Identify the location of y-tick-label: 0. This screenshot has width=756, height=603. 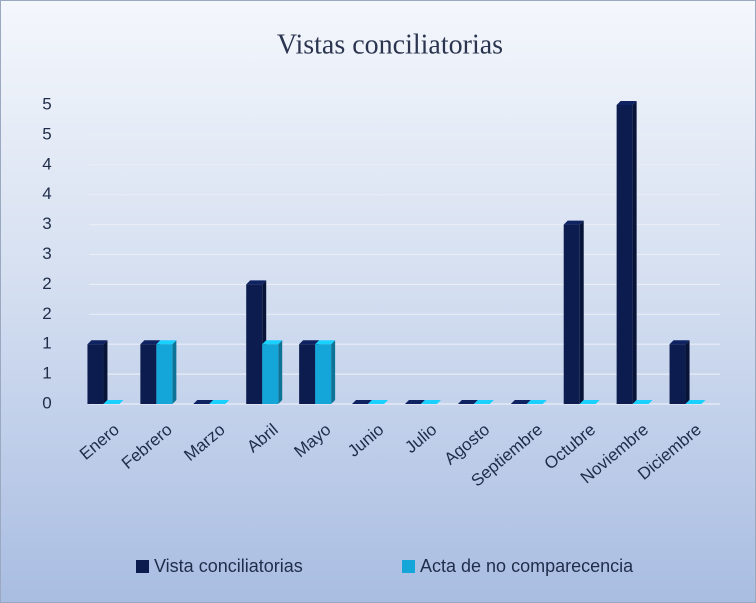
(46, 402).